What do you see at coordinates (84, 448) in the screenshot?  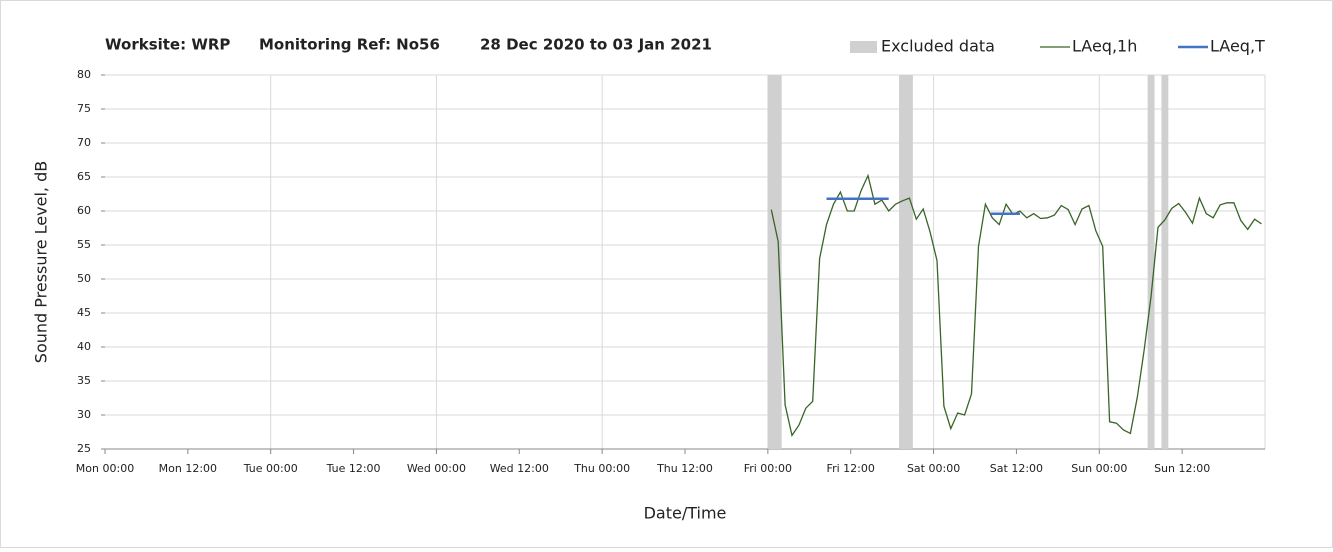 I see `y-tick-label: 25` at bounding box center [84, 448].